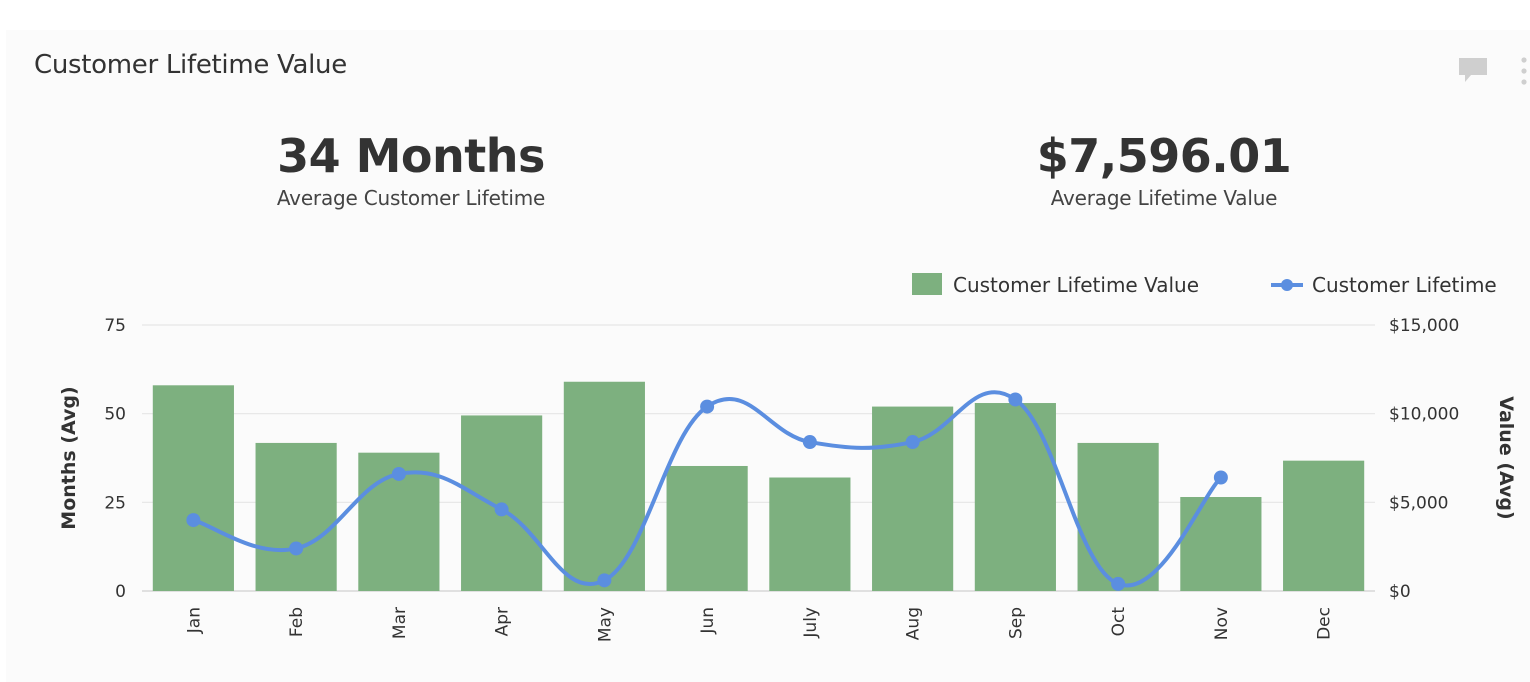 The image size is (1530, 682). What do you see at coordinates (1400, 592) in the screenshot?
I see `right-tick-label: $0` at bounding box center [1400, 592].